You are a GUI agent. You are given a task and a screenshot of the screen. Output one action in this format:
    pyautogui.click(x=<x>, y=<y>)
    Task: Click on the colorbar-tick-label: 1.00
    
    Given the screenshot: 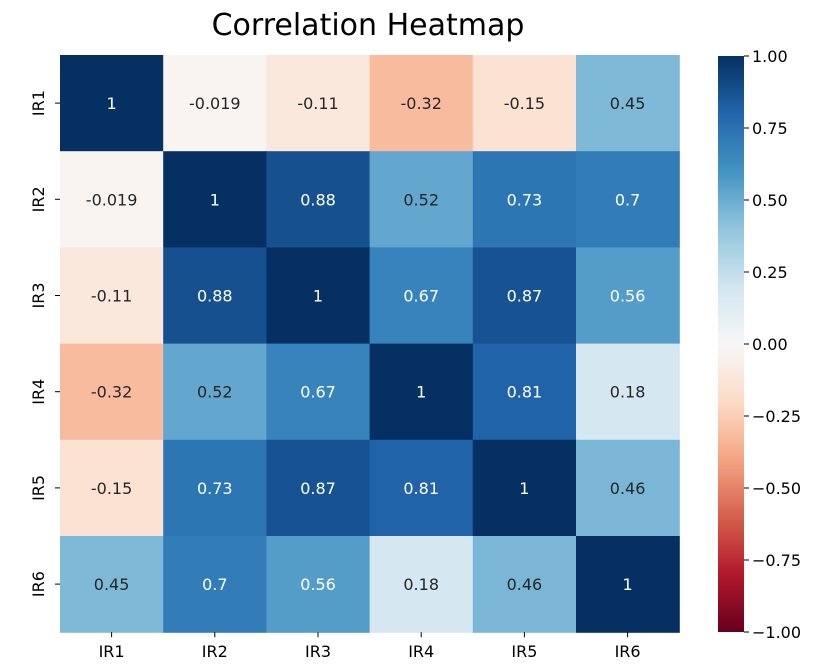 What is the action you would take?
    pyautogui.click(x=770, y=56)
    